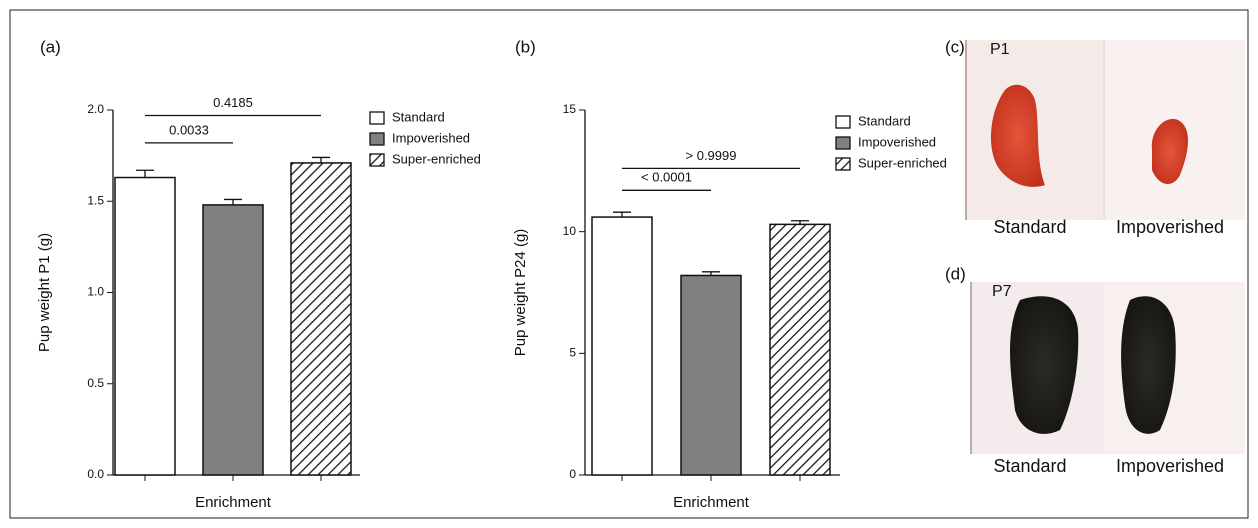  I want to click on y-axis-label: Pup weight P1 (g), so click(44, 292).